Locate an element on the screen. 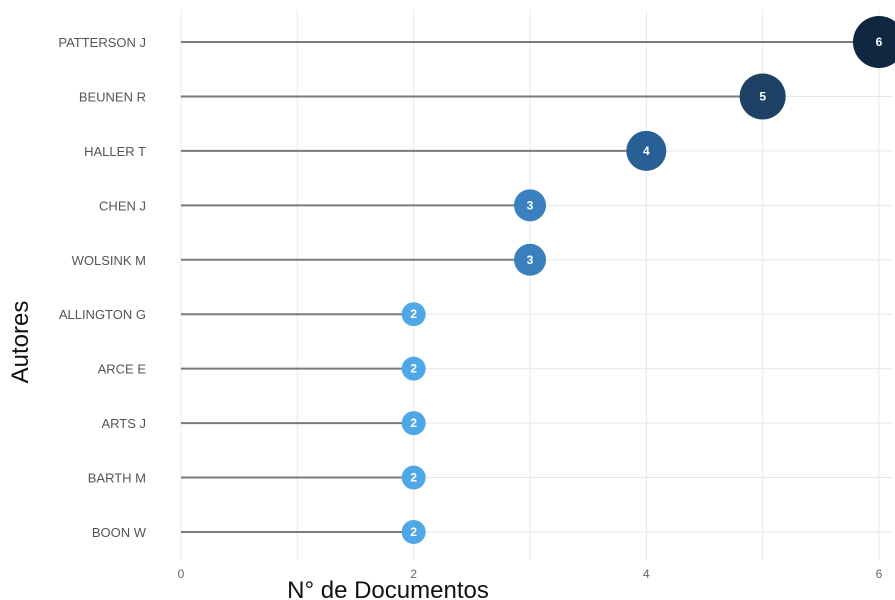  x-tick-label: 0 is located at coordinates (181, 574).